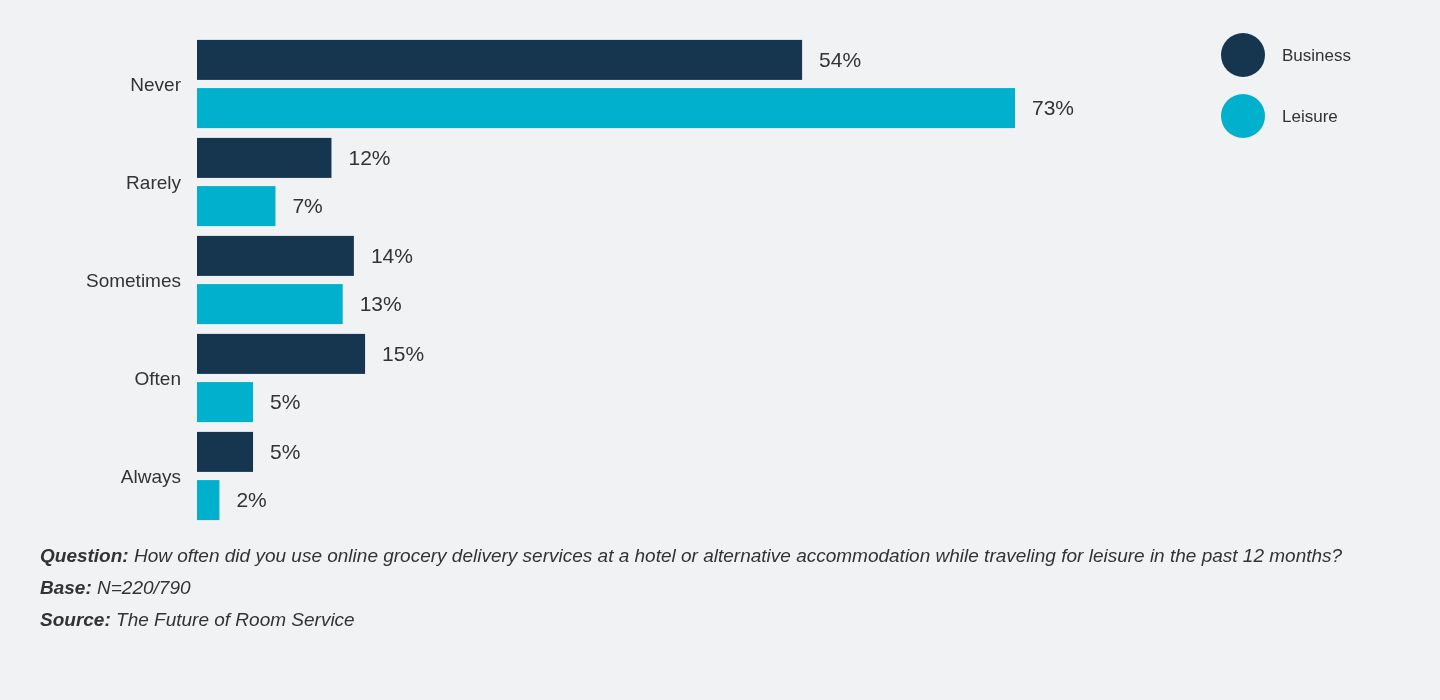  Describe the element at coordinates (307, 206) in the screenshot. I see `data-label: 7%` at that location.